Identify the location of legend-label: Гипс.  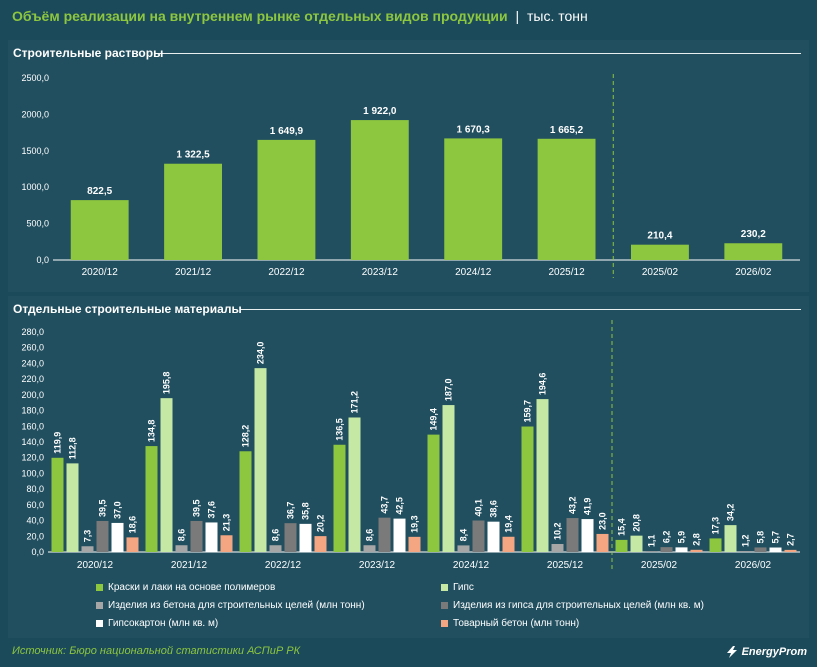
(463, 587).